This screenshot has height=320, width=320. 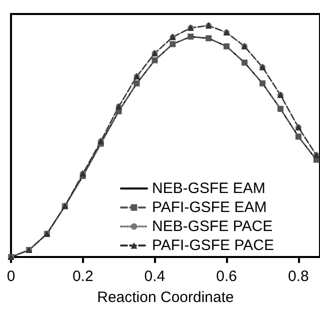 I want to click on legend-label: PAFI-GSFE PACE, so click(x=213, y=245).